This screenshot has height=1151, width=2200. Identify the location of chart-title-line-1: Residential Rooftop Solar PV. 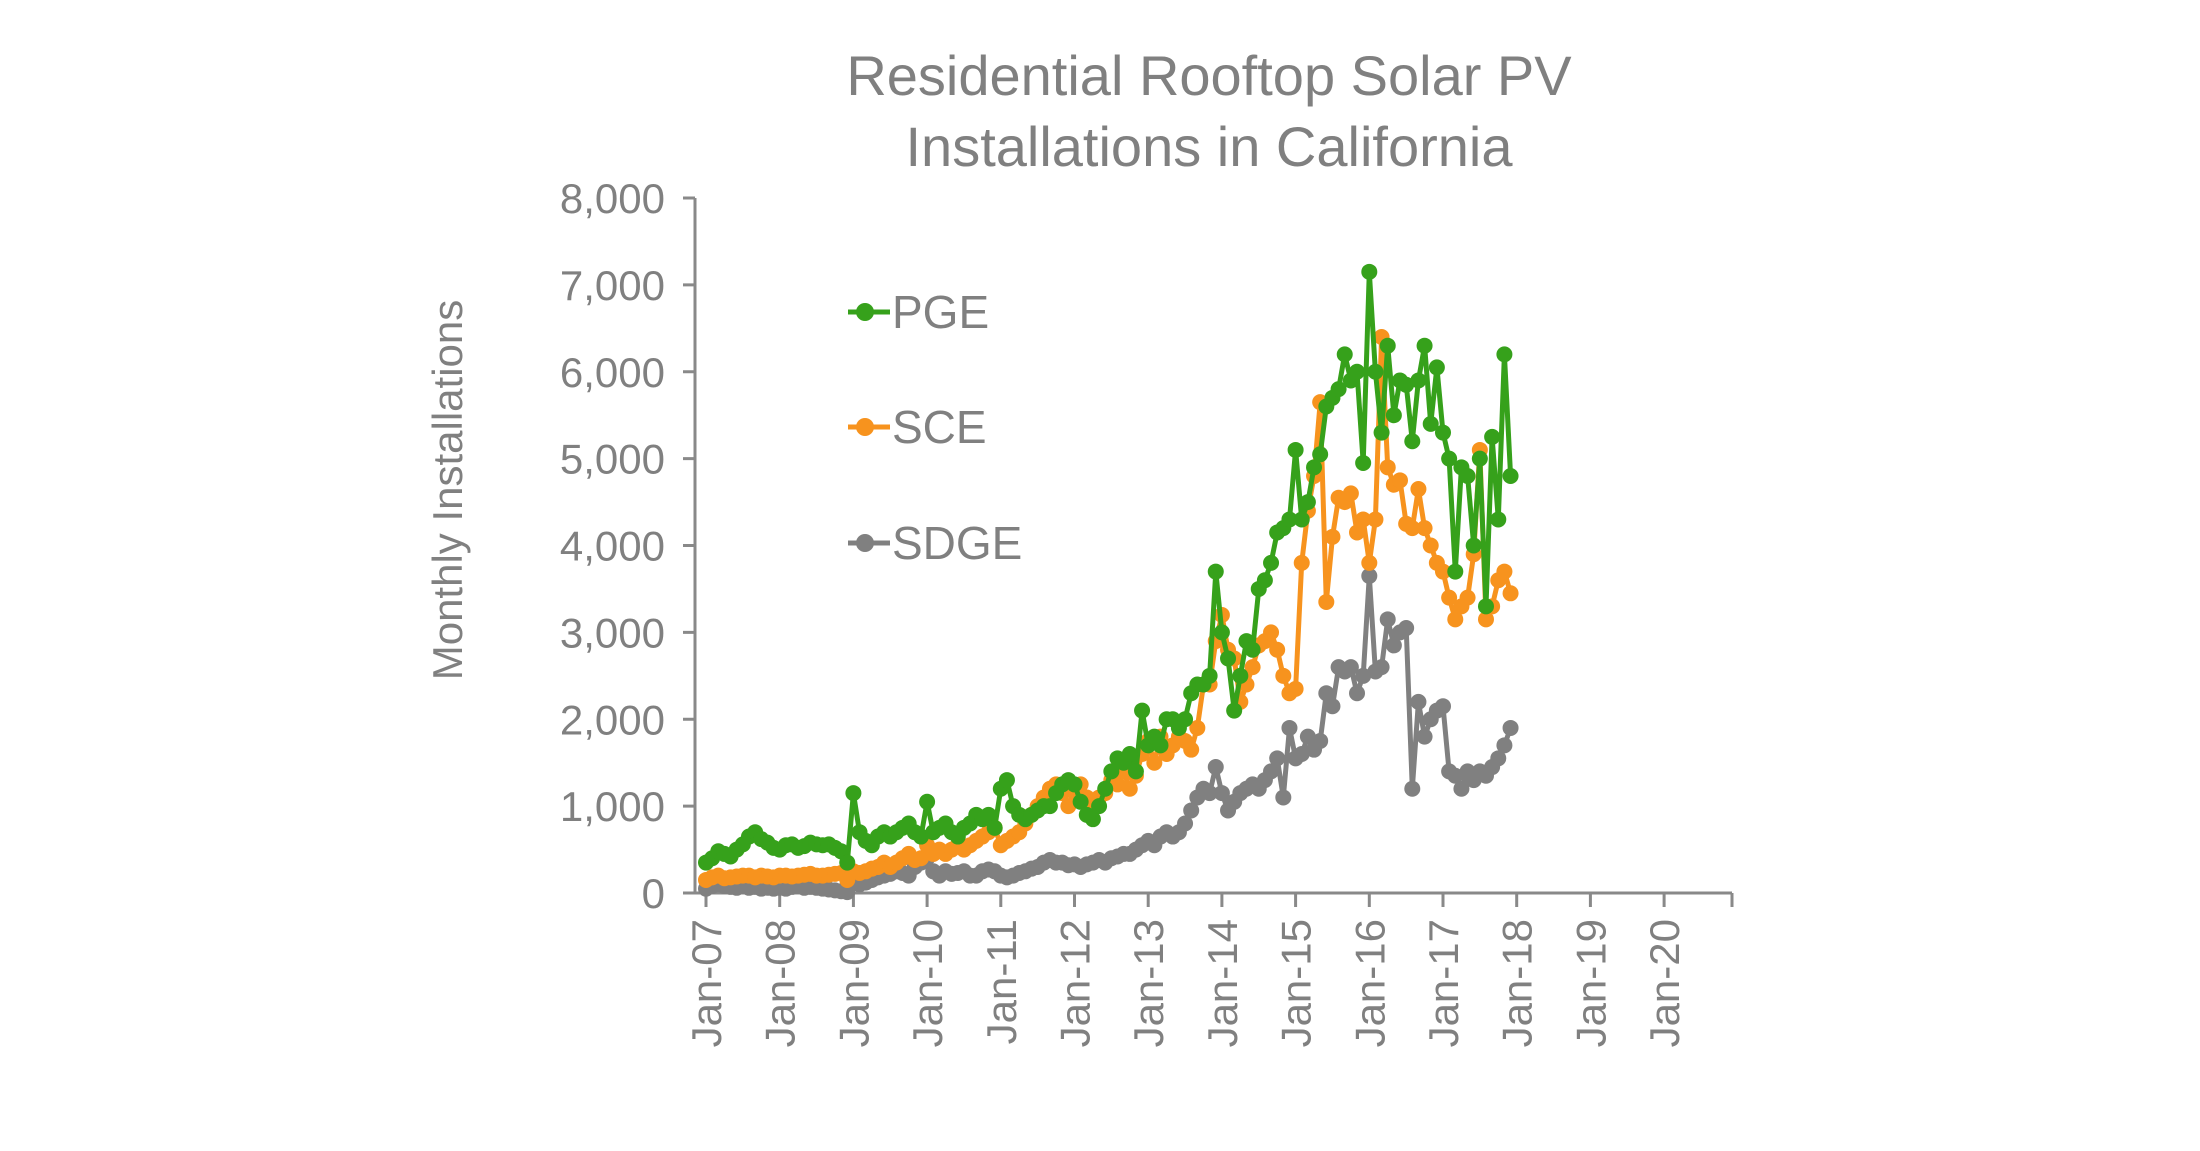
(1209, 75).